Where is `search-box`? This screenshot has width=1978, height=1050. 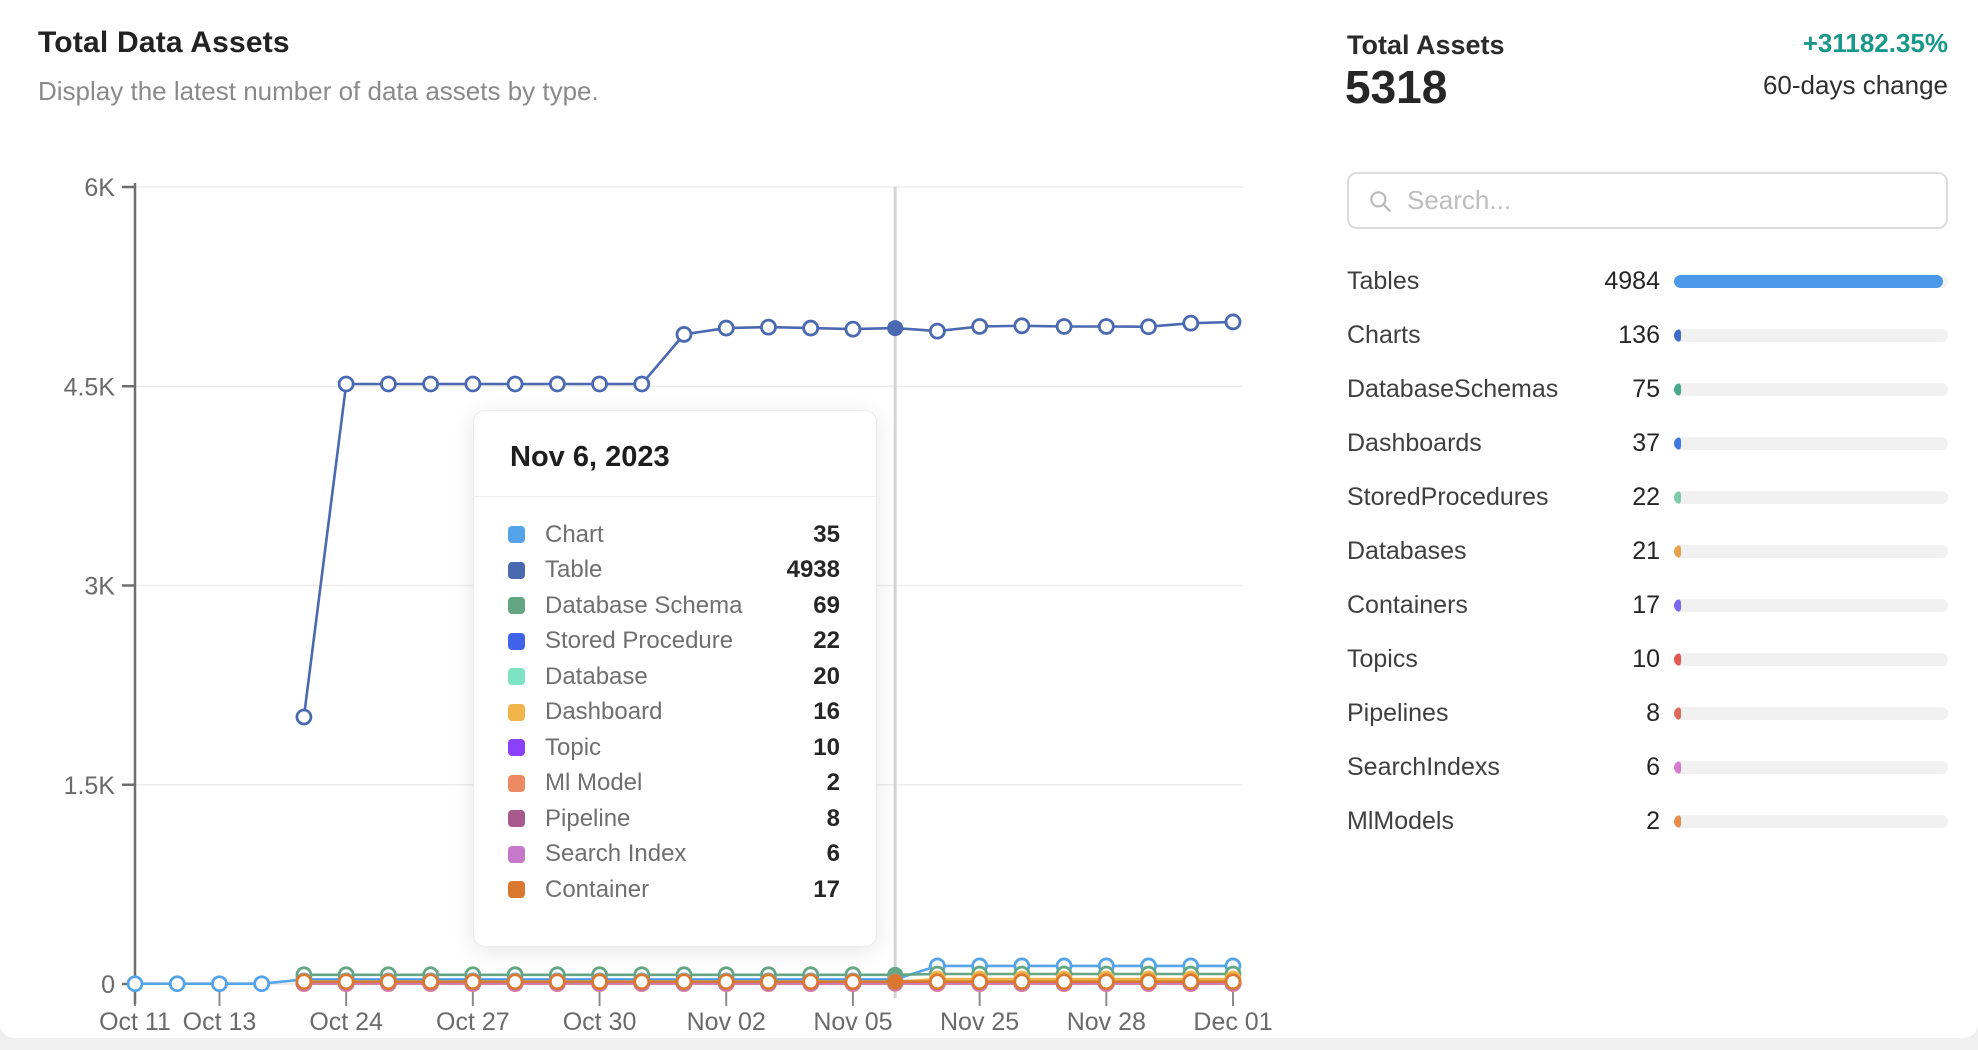
search-box is located at coordinates (1647, 200).